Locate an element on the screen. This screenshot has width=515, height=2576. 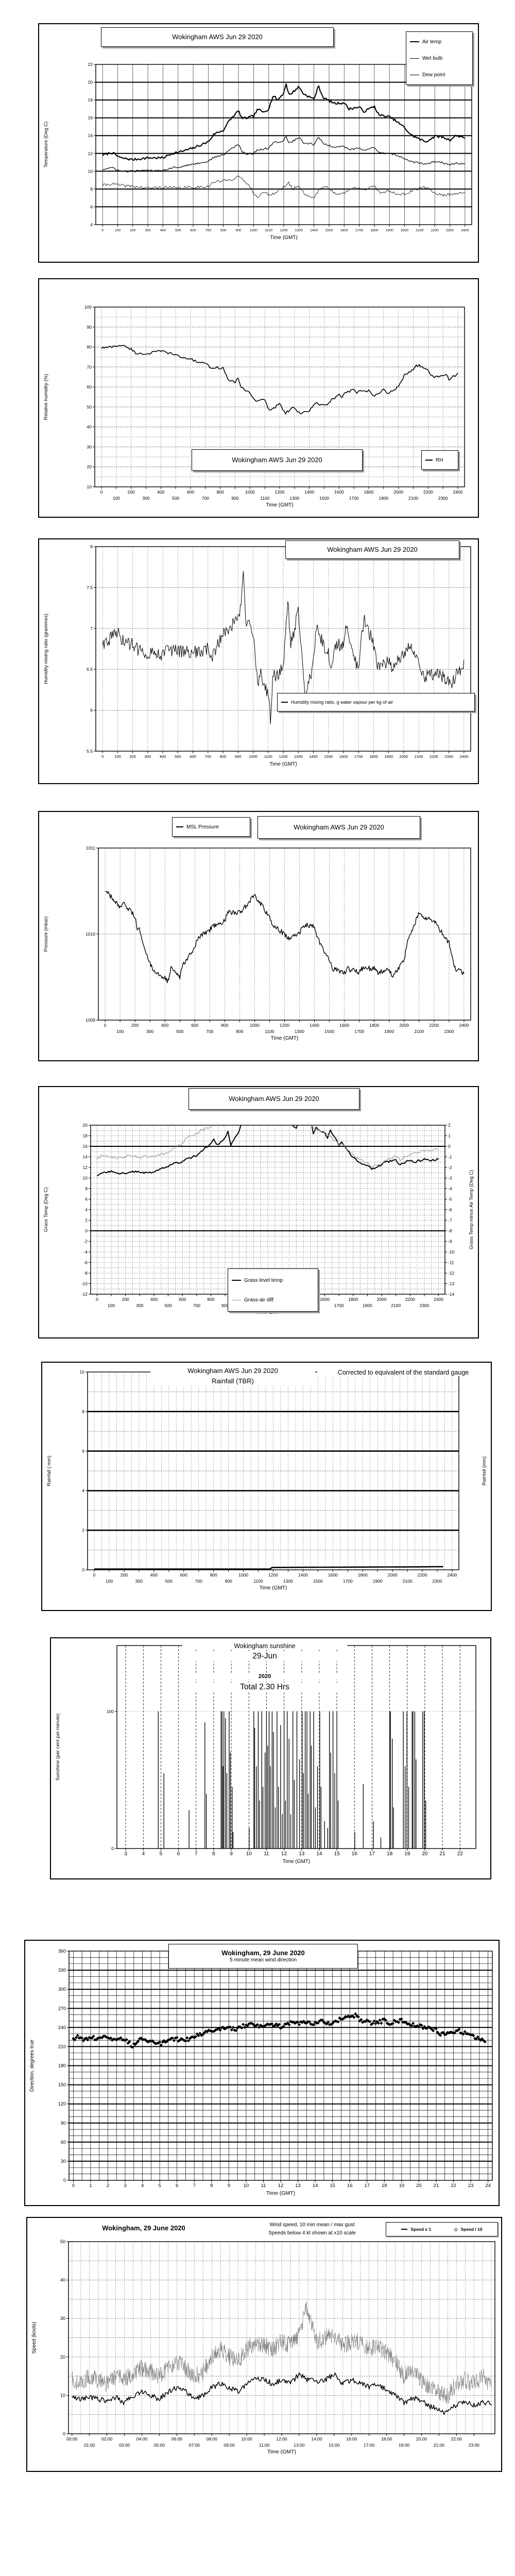
svg-text: 2200 is located at coordinates (428, 492).